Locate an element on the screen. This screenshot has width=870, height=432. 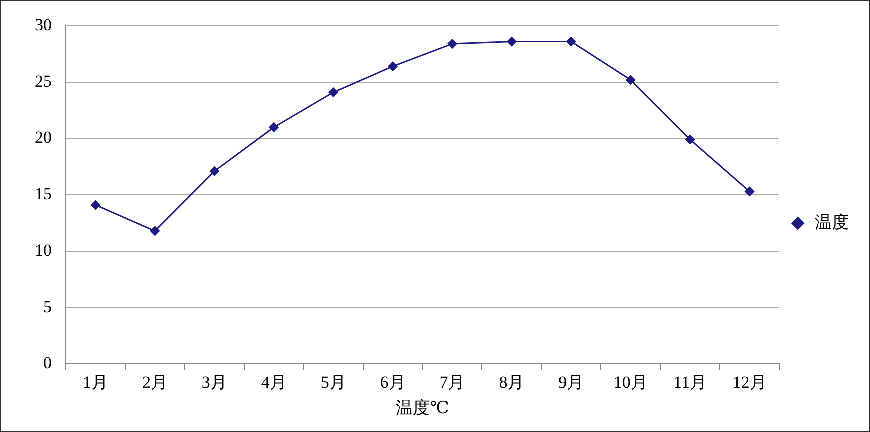
x-tick-label: 2月 is located at coordinates (155, 382).